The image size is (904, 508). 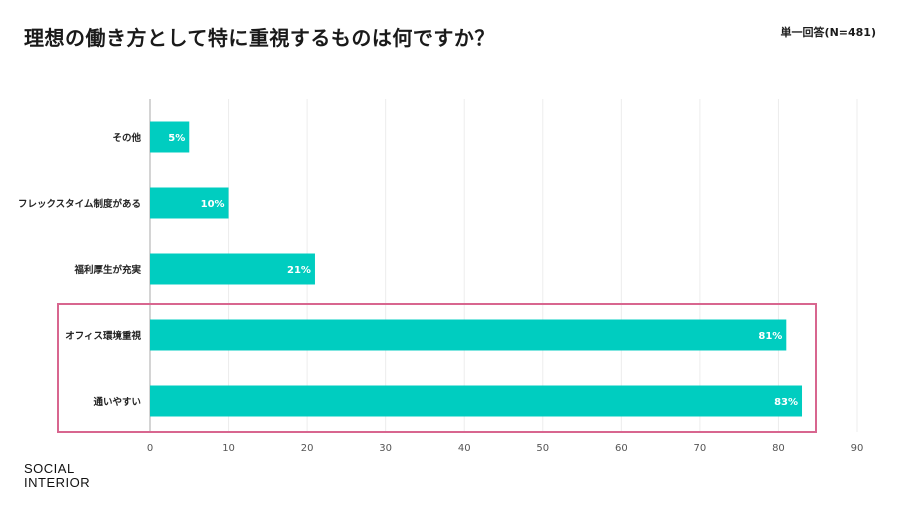 What do you see at coordinates (213, 204) in the screenshot?
I see `bar-value-label: 10%` at bounding box center [213, 204].